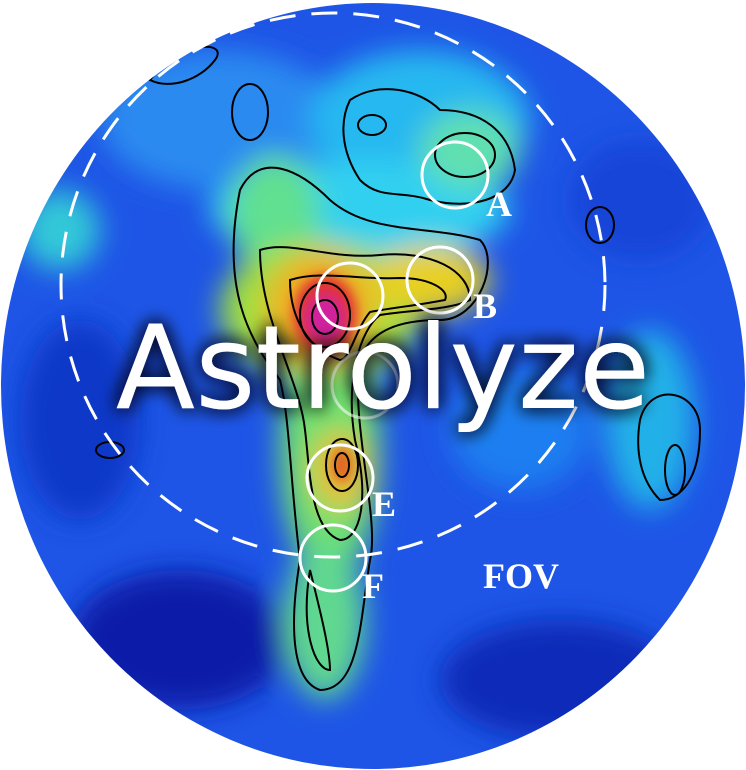  What do you see at coordinates (521, 576) in the screenshot?
I see `fov-label: FOV` at bounding box center [521, 576].